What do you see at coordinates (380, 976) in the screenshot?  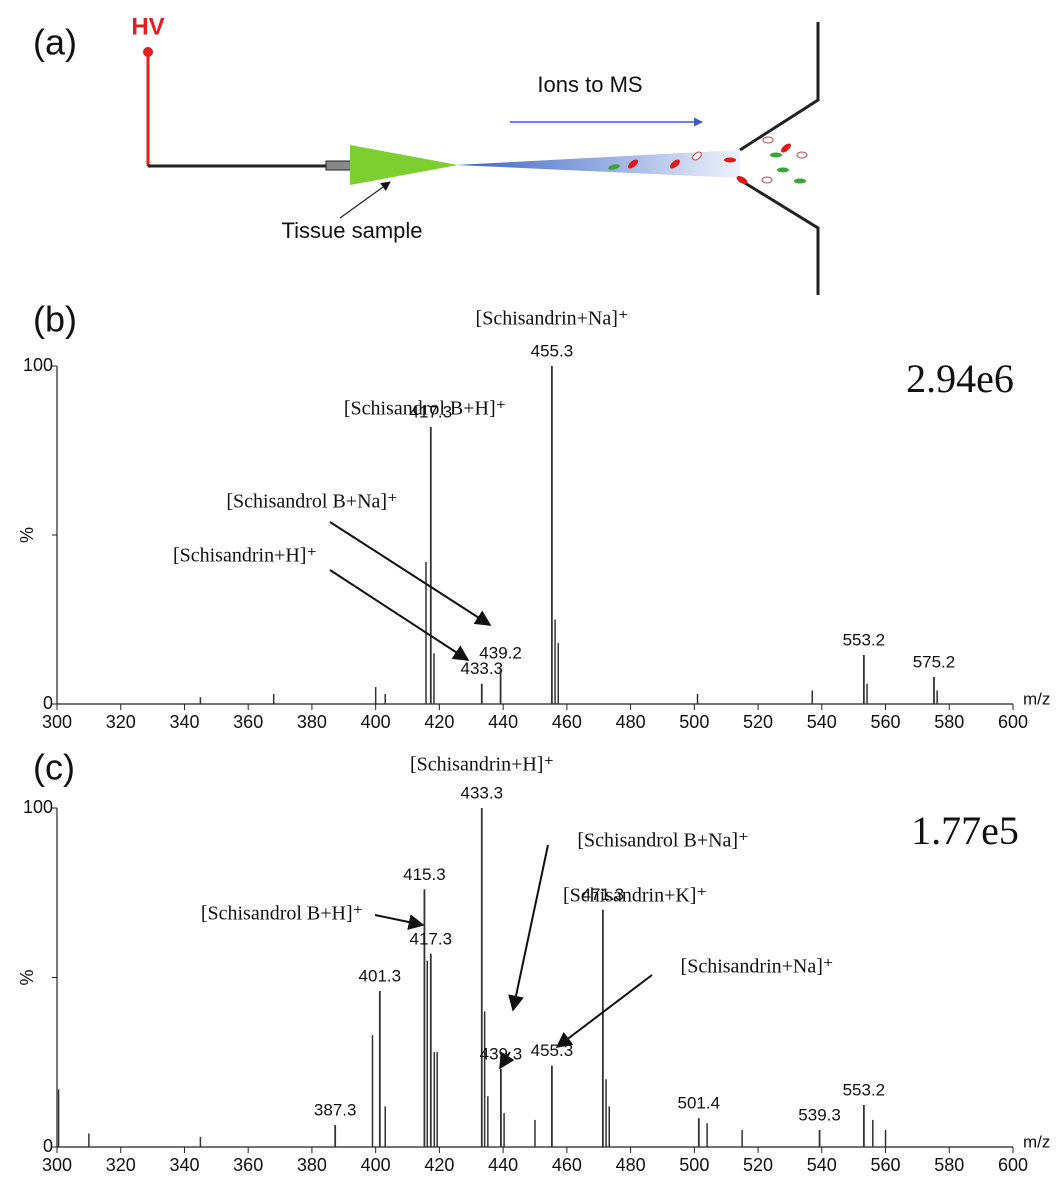 I see `peak-label: 401.3` at bounding box center [380, 976].